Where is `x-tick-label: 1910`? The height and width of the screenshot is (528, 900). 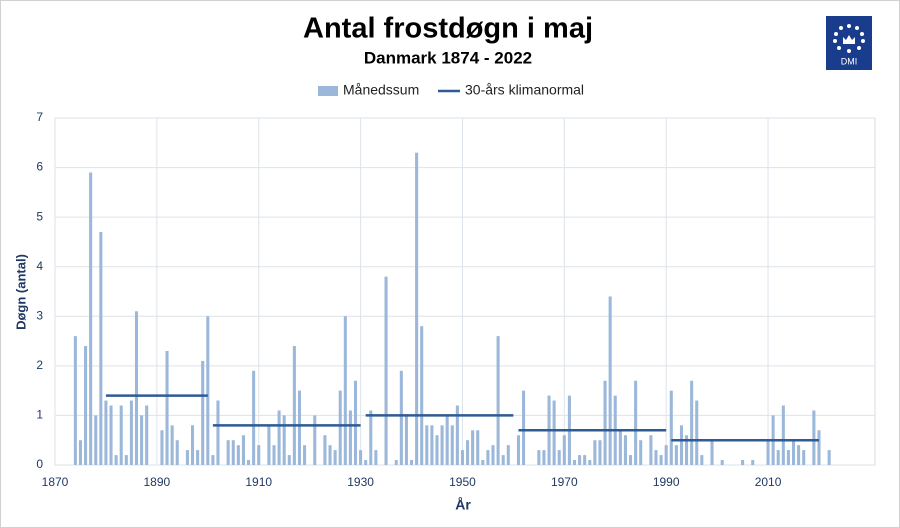 x-tick-label: 1910 is located at coordinates (258, 482).